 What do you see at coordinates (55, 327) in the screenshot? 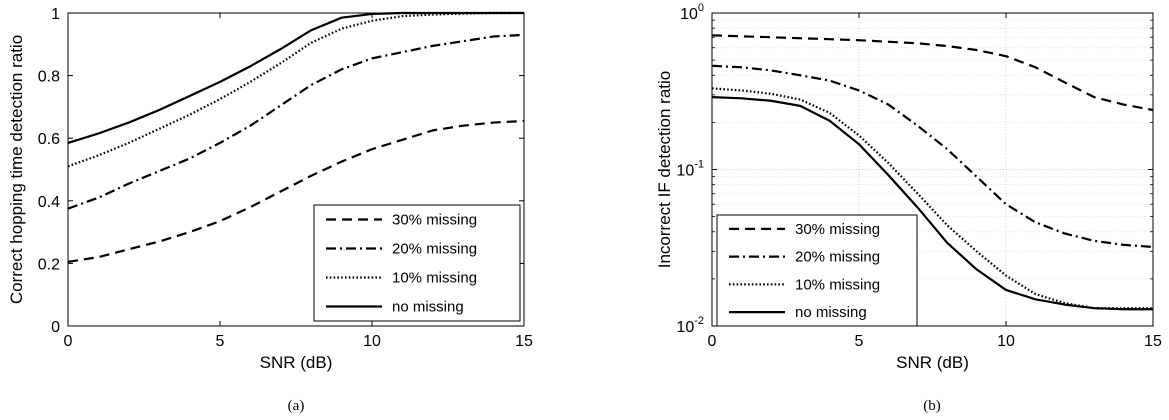
I see `y-tick-label: 0` at bounding box center [55, 327].